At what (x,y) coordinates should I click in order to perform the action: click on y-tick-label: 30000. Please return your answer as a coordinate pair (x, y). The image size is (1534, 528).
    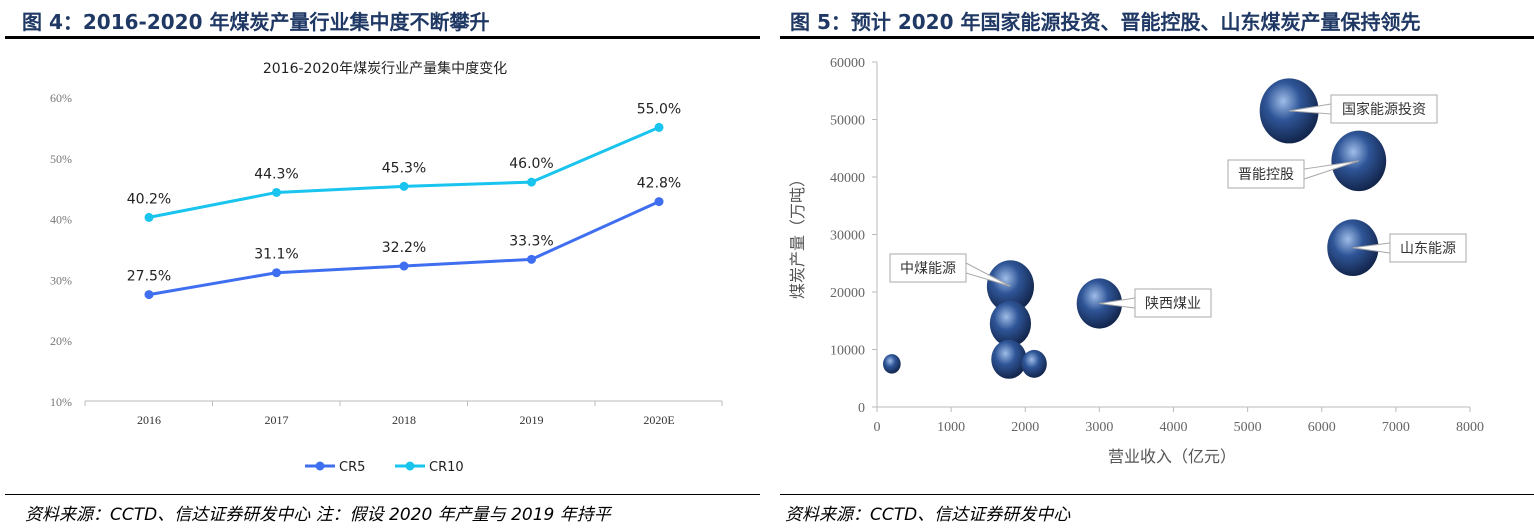
    Looking at the image, I should click on (847, 236).